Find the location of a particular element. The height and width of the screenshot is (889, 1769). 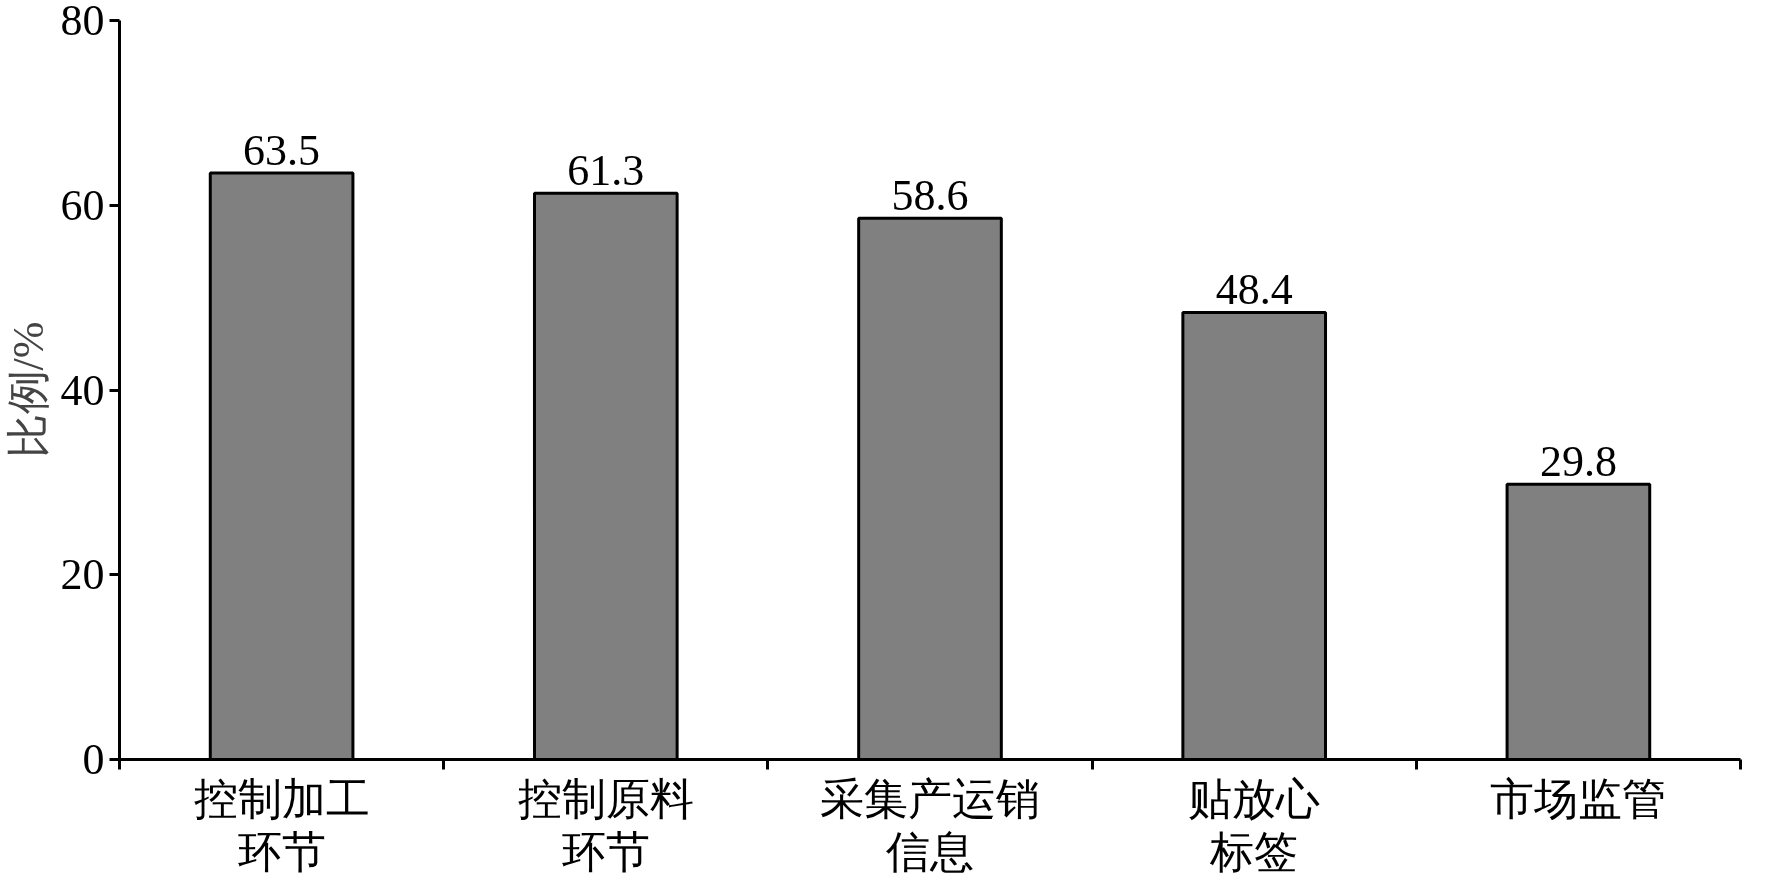

data-label: 63.5 is located at coordinates (282, 150).